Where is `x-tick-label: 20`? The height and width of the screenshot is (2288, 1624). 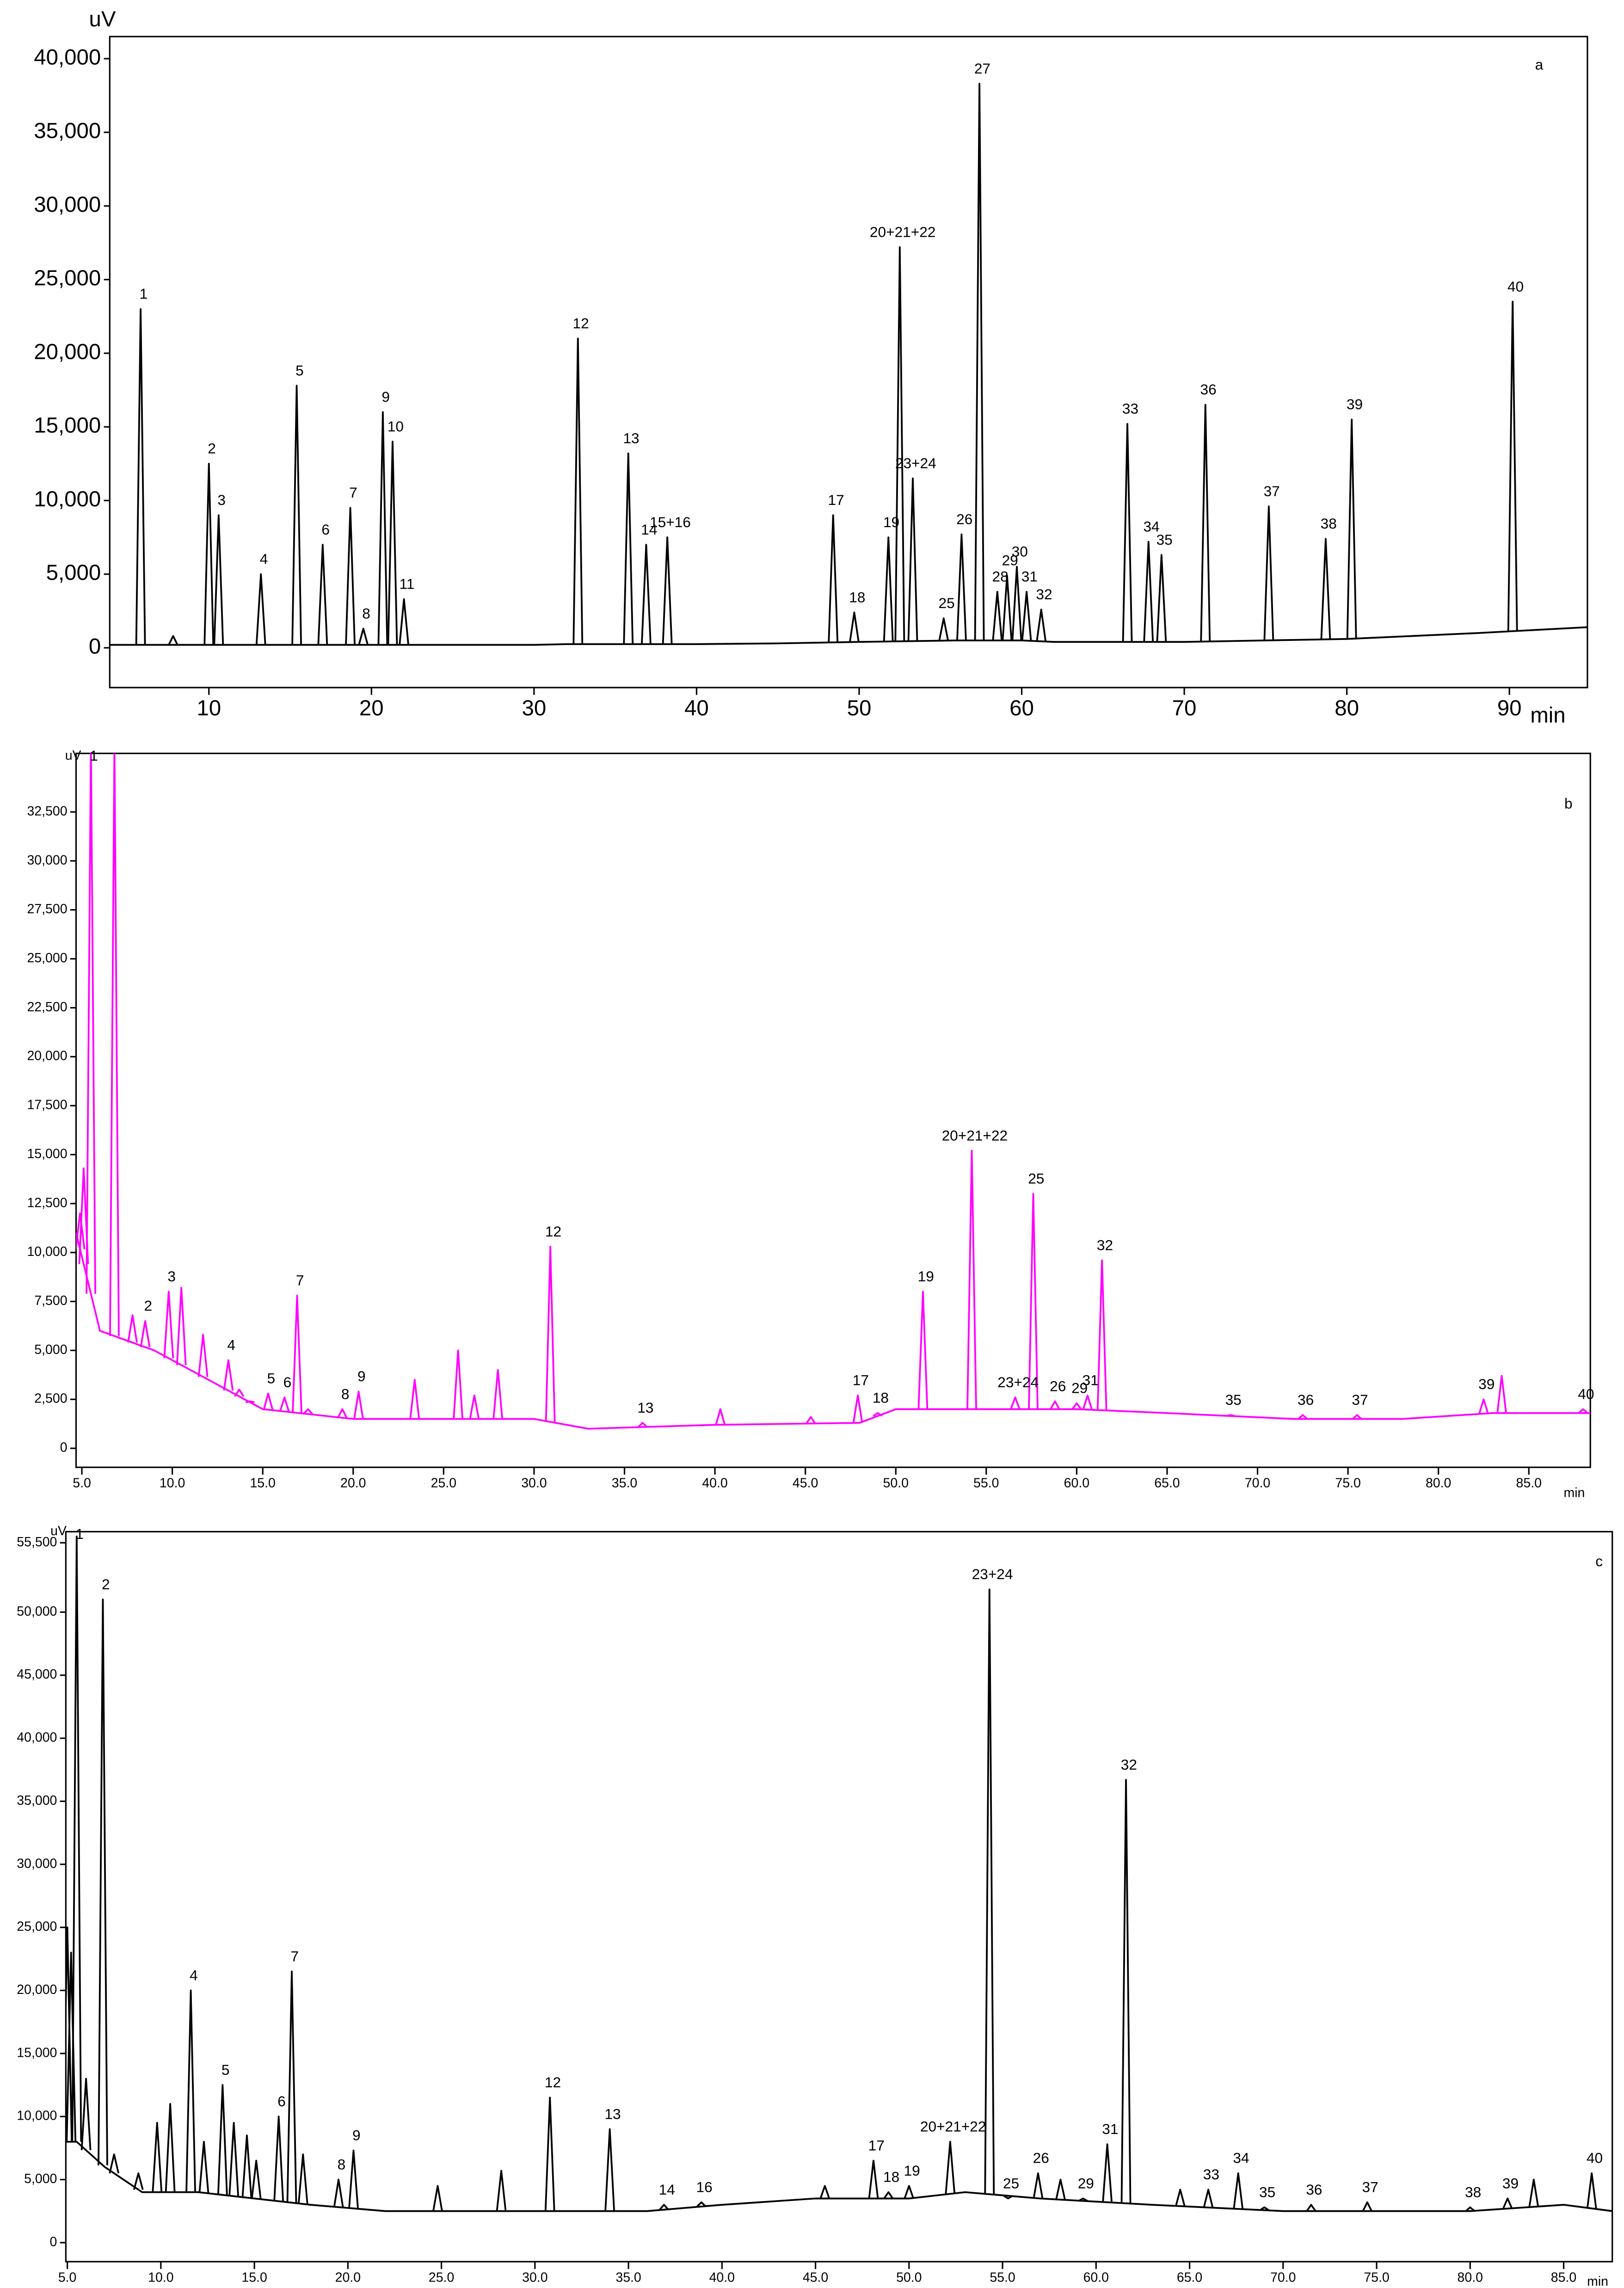
x-tick-label: 20 is located at coordinates (371, 708).